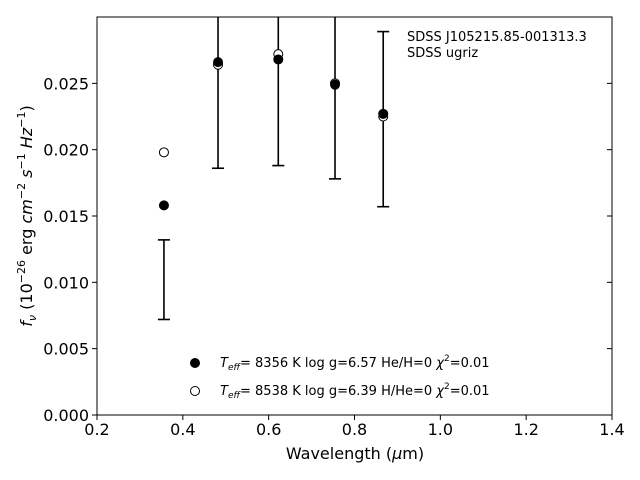  I want to click on annotation-object-name: SDSS J105215.85-001313.3, so click(497, 37).